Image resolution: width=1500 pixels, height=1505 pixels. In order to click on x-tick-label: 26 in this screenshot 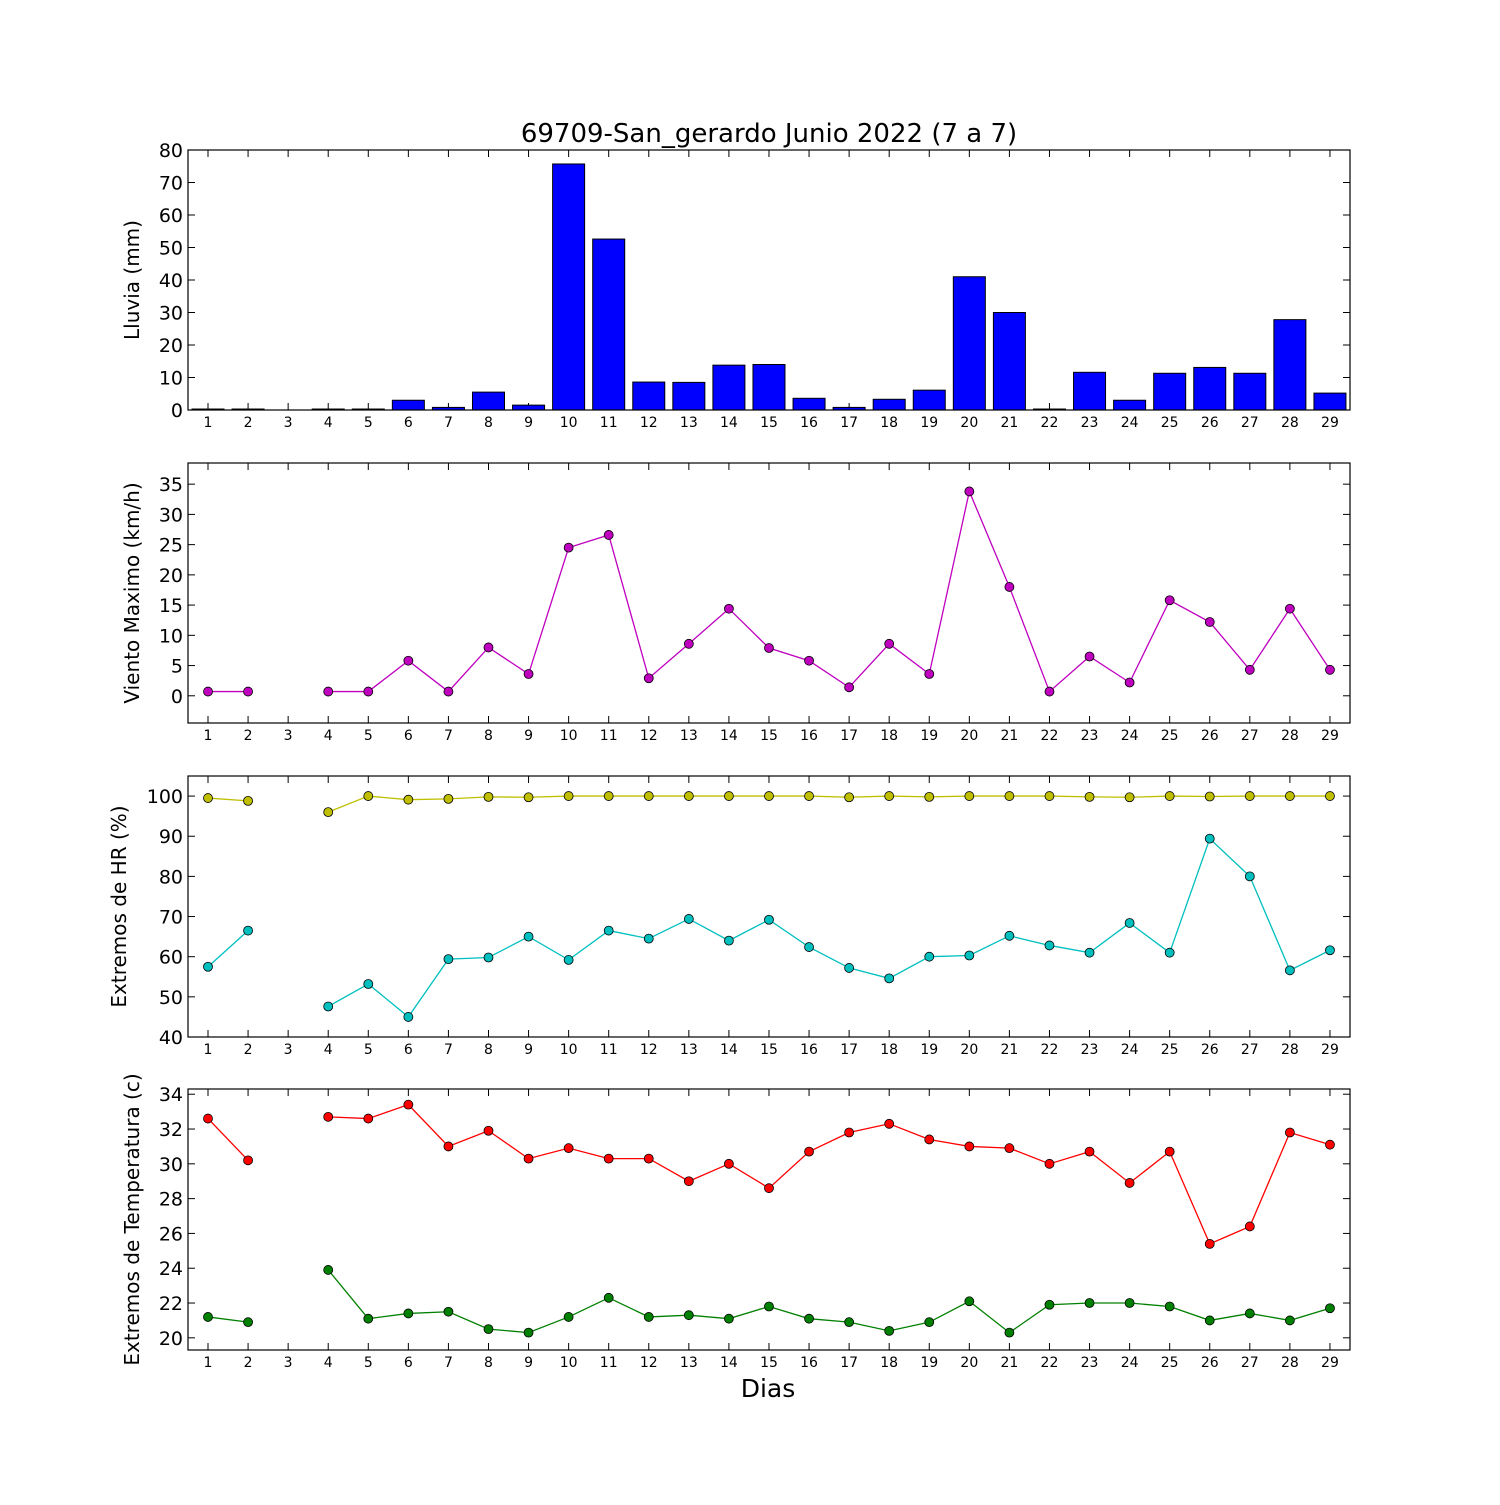, I will do `click(1210, 1363)`.